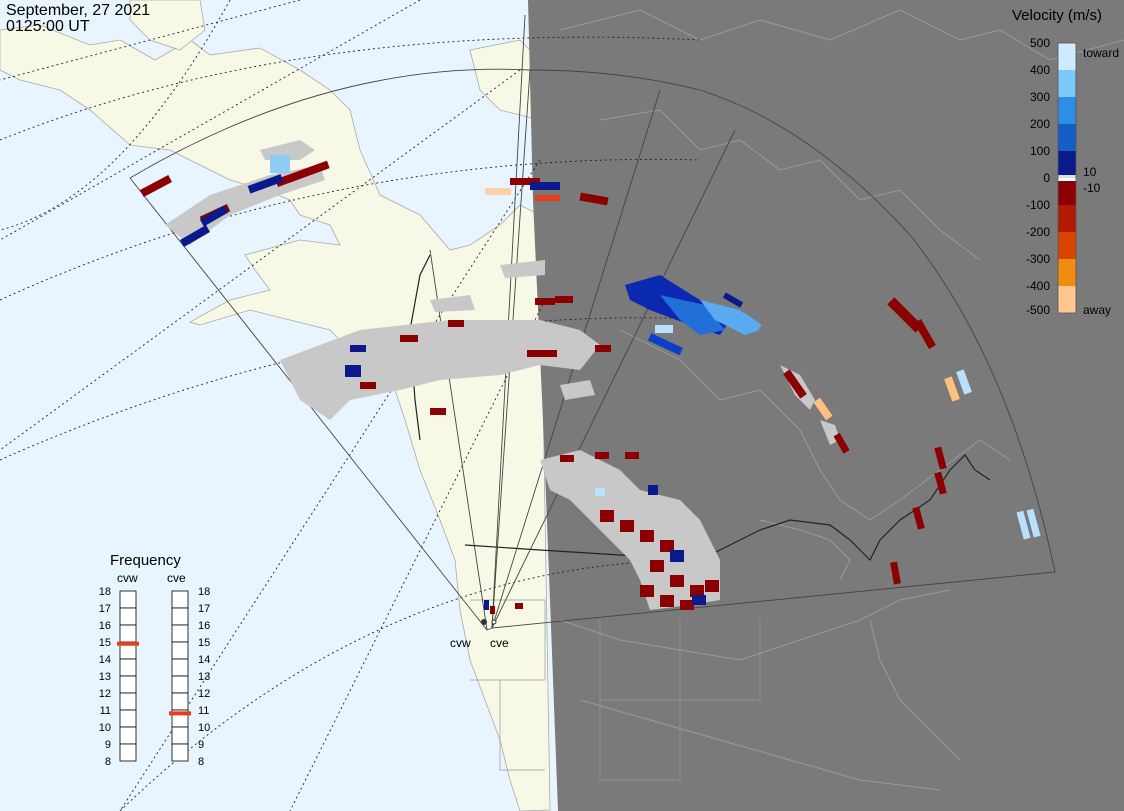 This screenshot has height=811, width=1124. What do you see at coordinates (204, 660) in the screenshot?
I see `frequency-tick-right: 14` at bounding box center [204, 660].